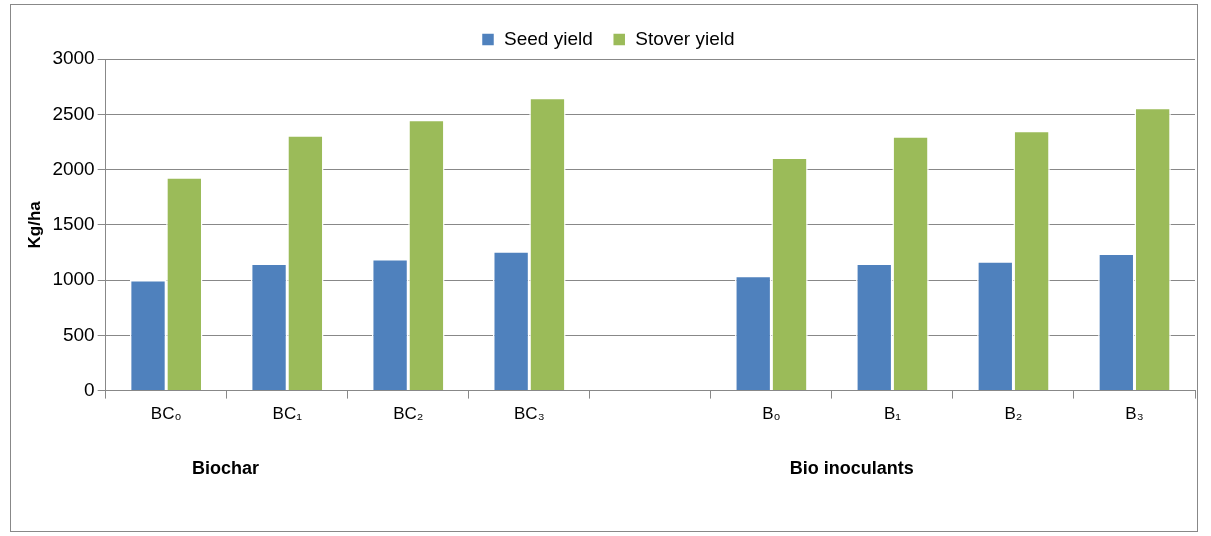 The height and width of the screenshot is (536, 1211). Describe the element at coordinates (73, 113) in the screenshot. I see `y-tick-label: 2500` at that location.